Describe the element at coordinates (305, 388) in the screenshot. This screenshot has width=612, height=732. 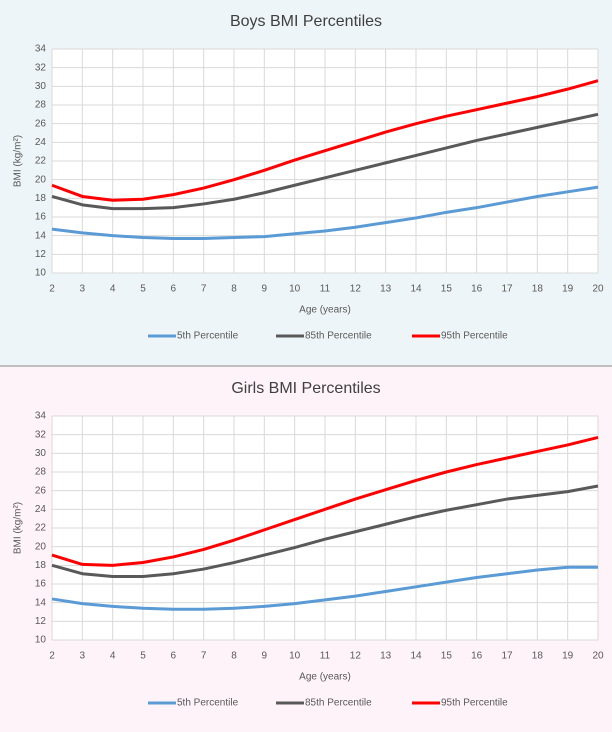
I see `chart-title: Girls BMI Percentiles` at that location.